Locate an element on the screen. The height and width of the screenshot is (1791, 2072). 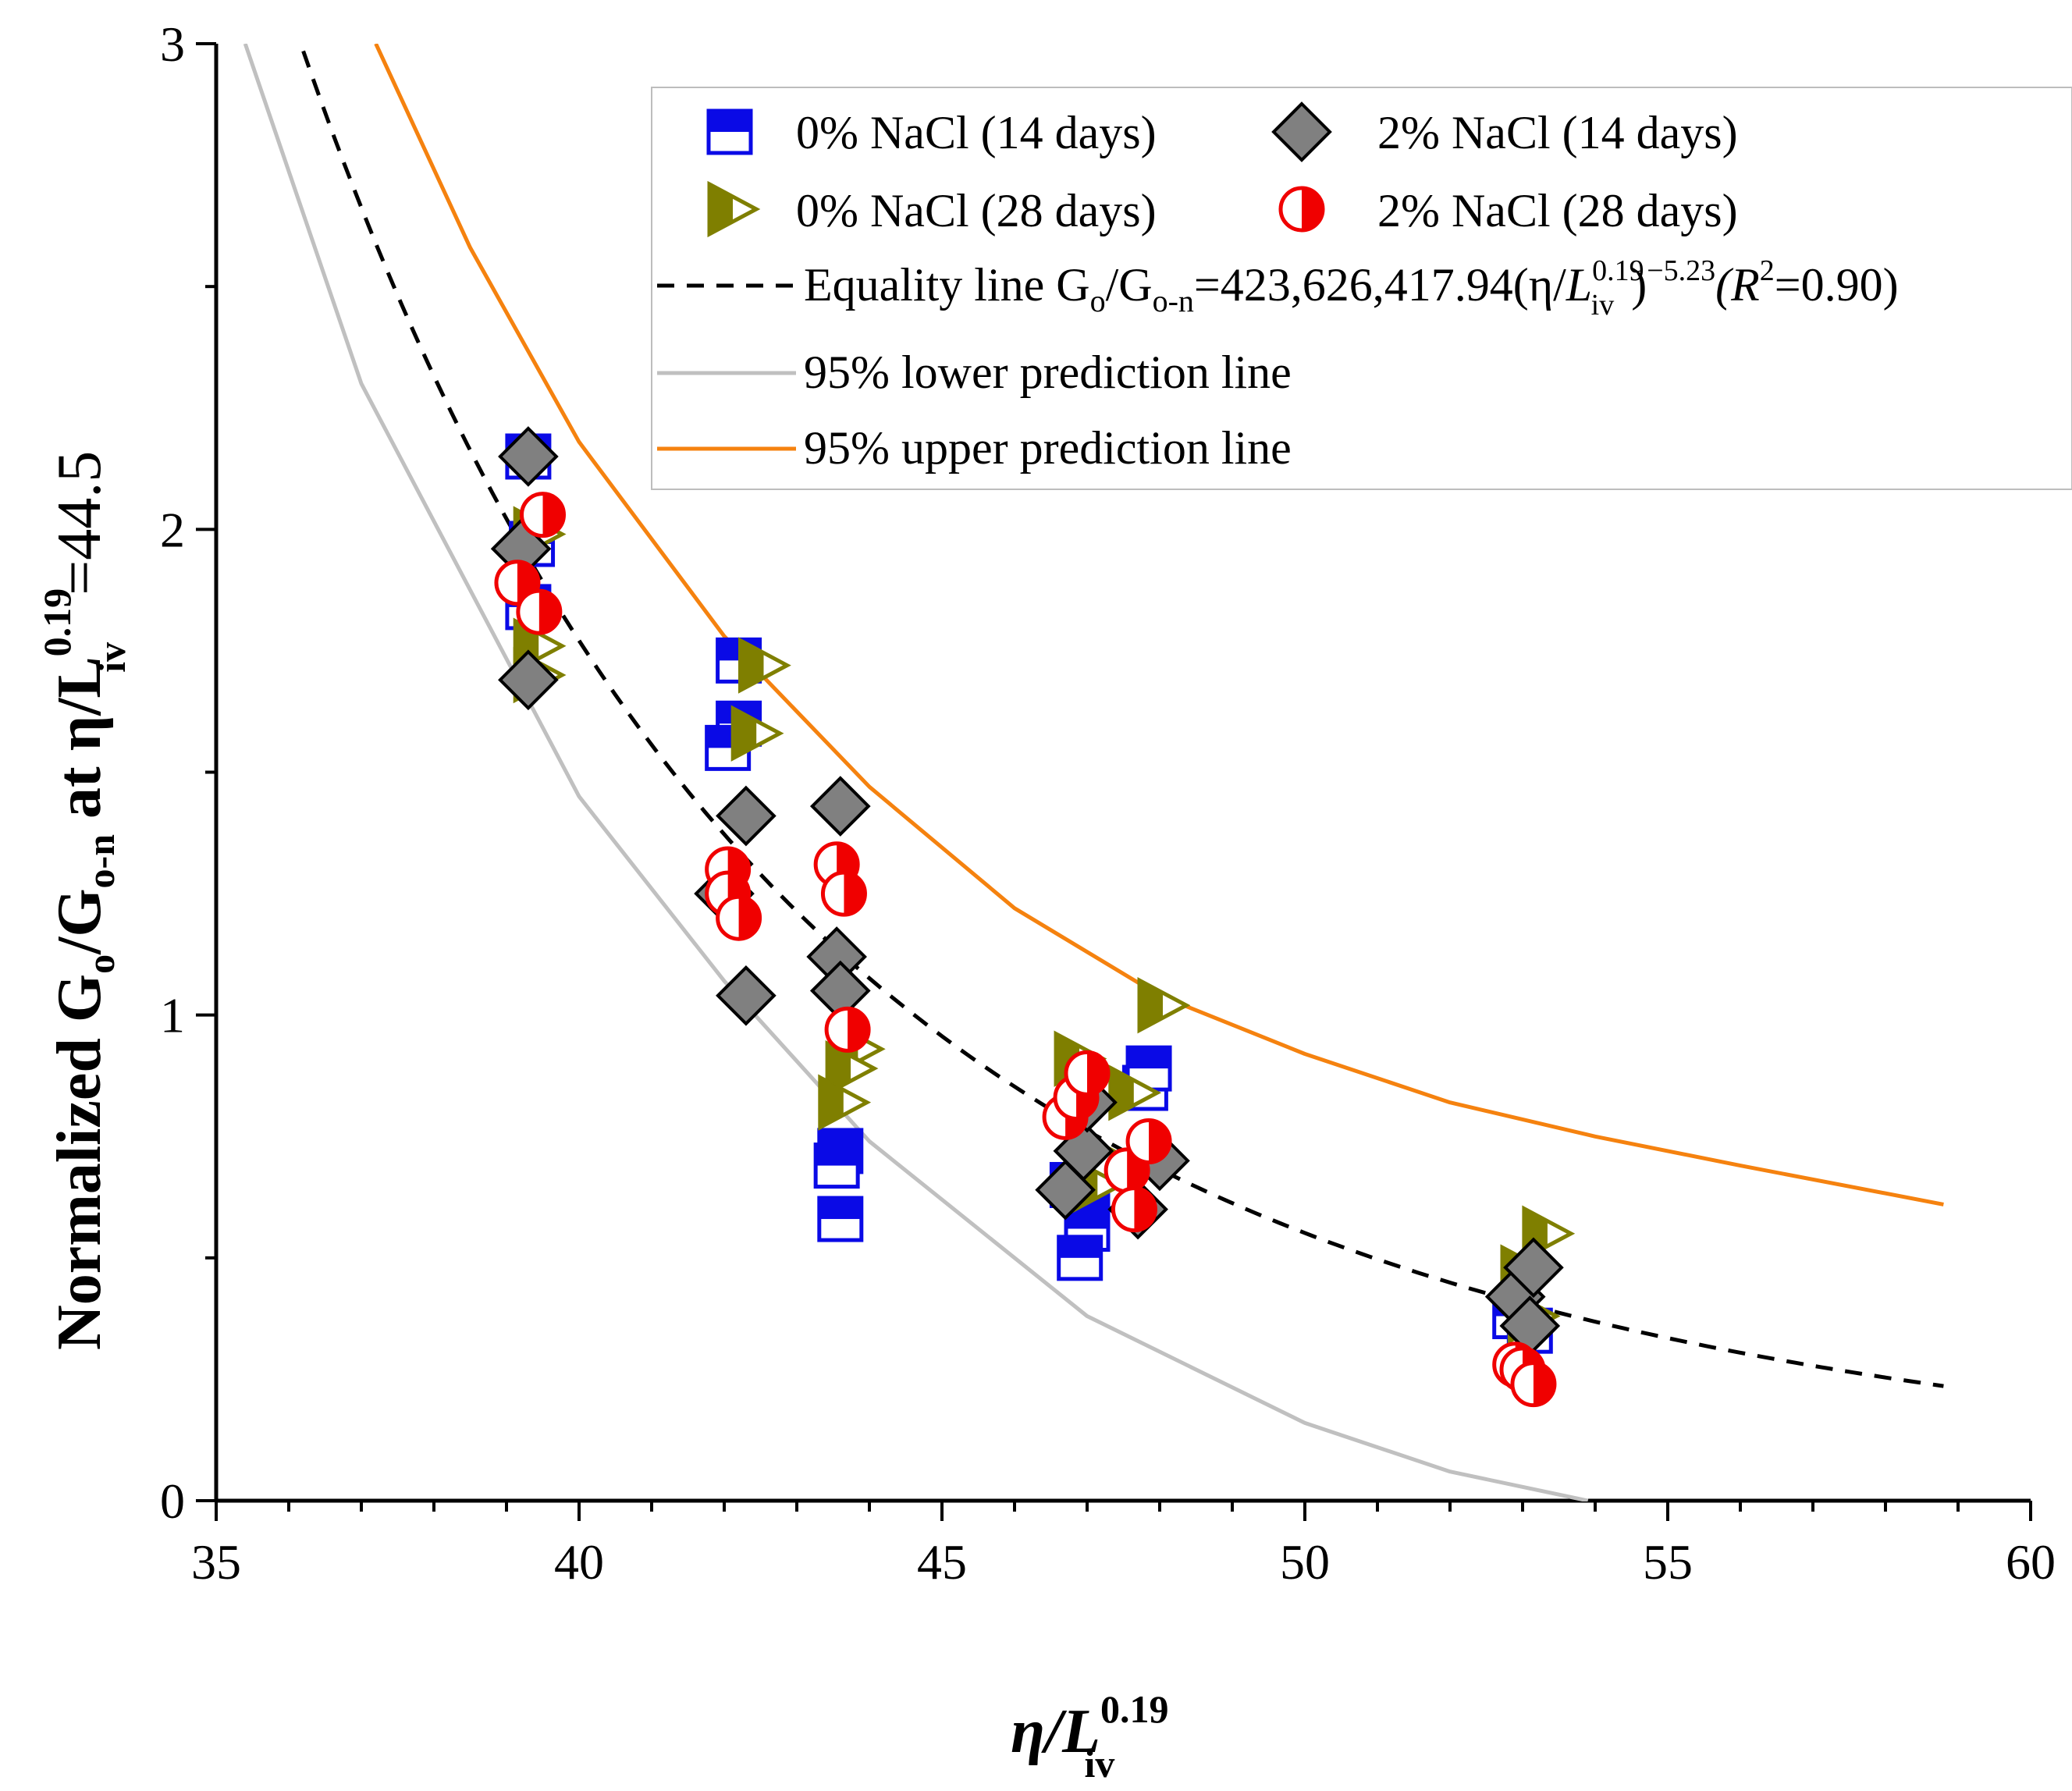
legend-label-upper: 95% upper prediction line is located at coordinates (1048, 448).